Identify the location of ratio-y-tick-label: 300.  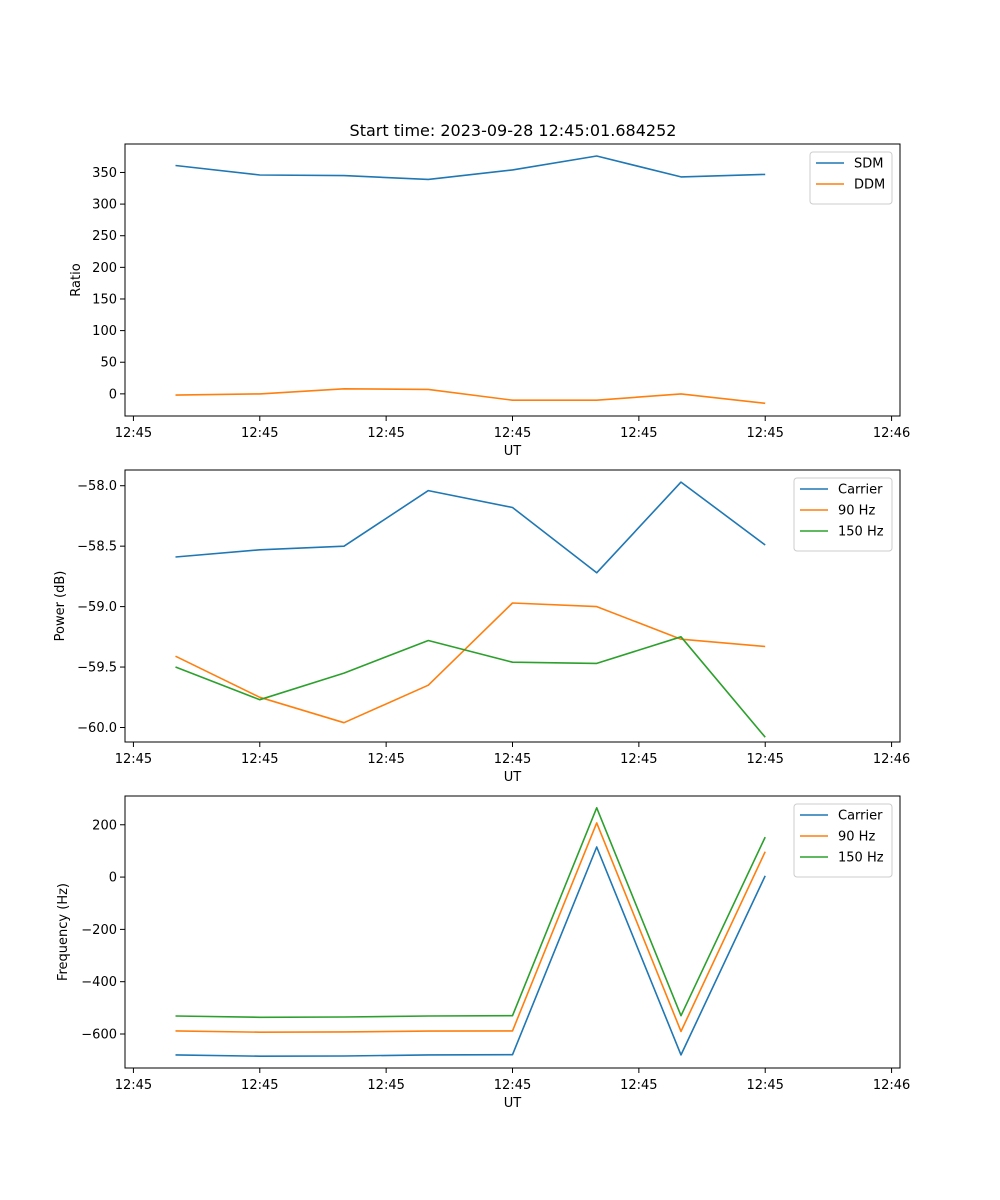
(104, 205).